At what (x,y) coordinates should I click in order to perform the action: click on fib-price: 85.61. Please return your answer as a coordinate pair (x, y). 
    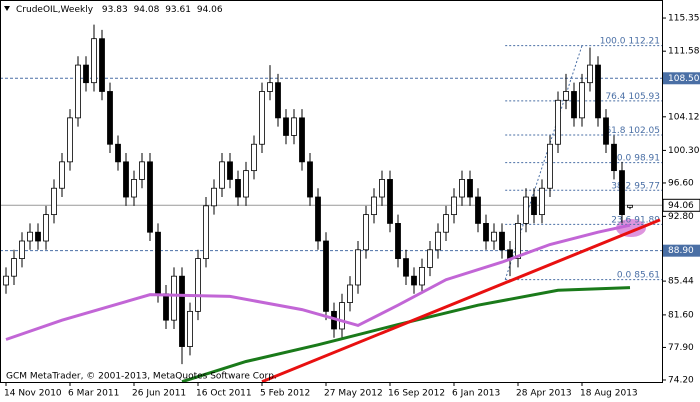
    Looking at the image, I should click on (647, 275).